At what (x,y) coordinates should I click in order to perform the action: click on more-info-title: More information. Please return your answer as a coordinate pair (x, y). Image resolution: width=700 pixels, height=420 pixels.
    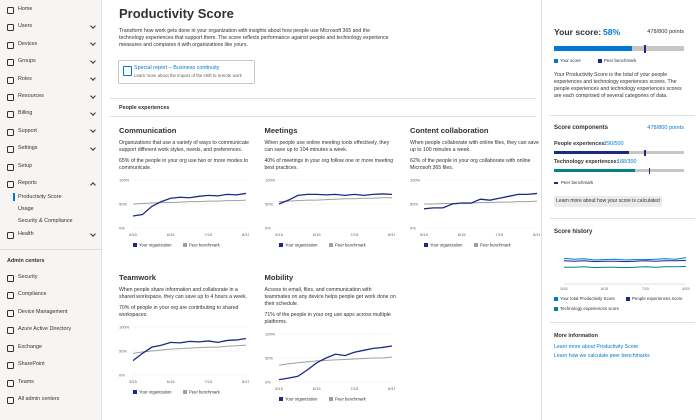
    Looking at the image, I should click on (576, 336).